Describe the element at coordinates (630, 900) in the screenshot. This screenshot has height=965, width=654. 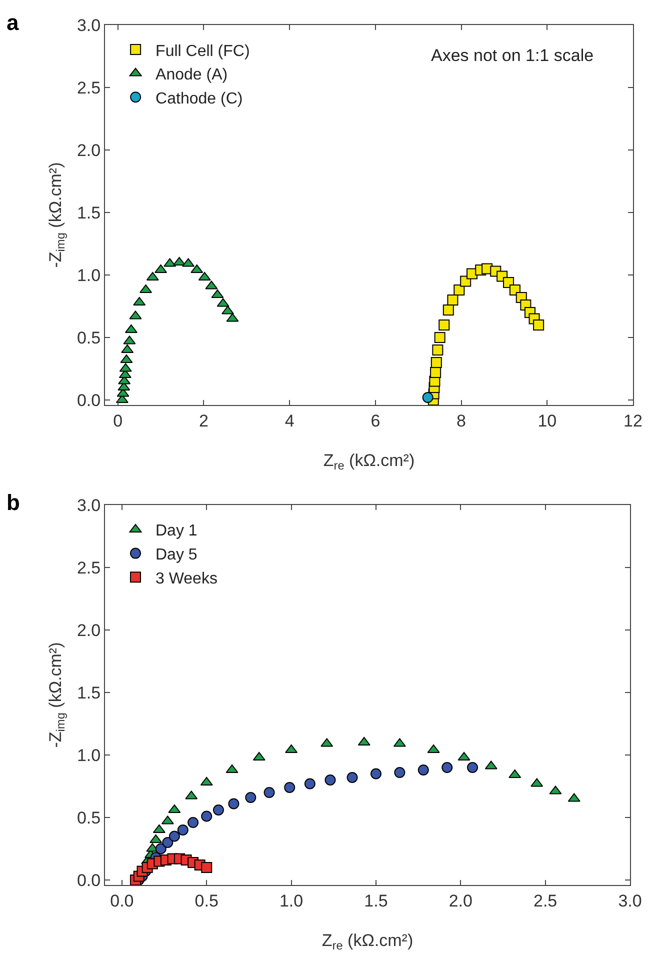
I see `x-tick-label: 3.0` at that location.